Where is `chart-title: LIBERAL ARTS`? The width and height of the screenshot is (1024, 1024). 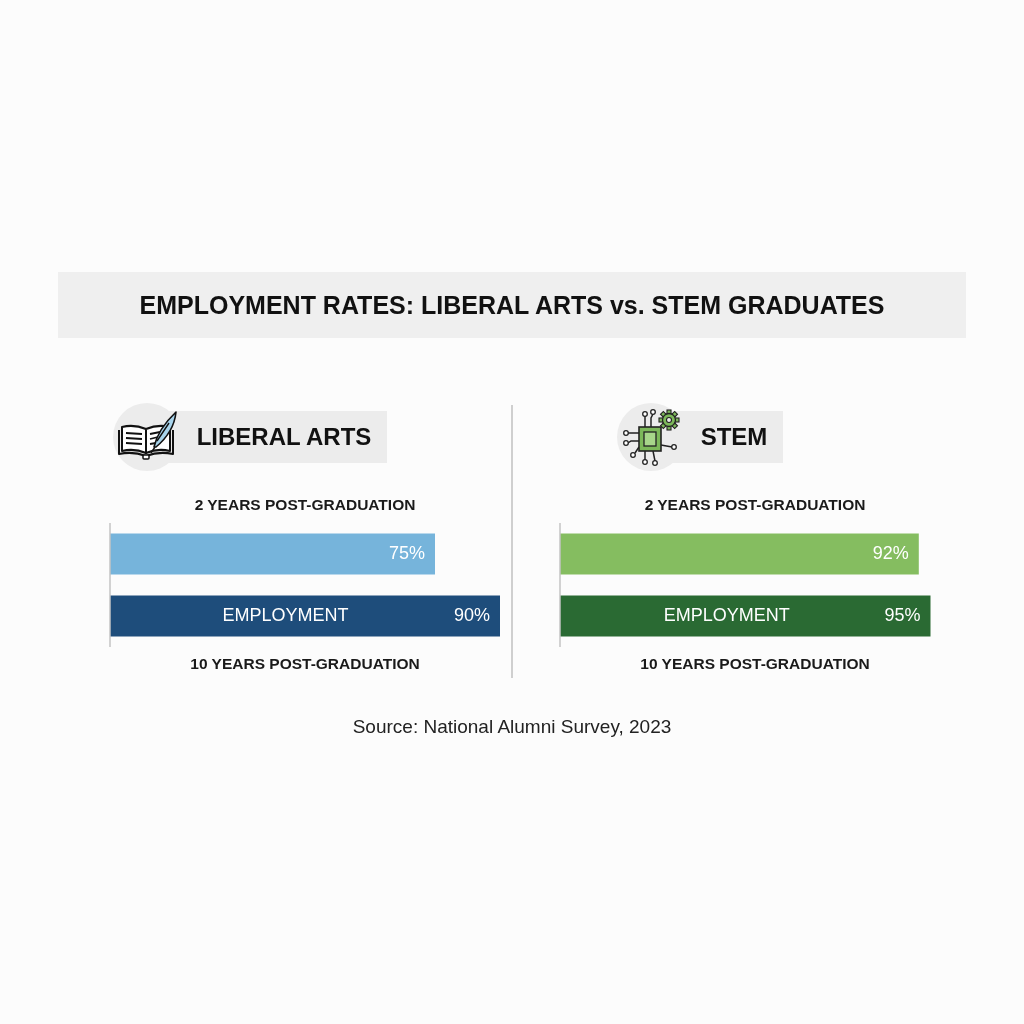
chart-title: LIBERAL ARTS is located at coordinates (270, 437).